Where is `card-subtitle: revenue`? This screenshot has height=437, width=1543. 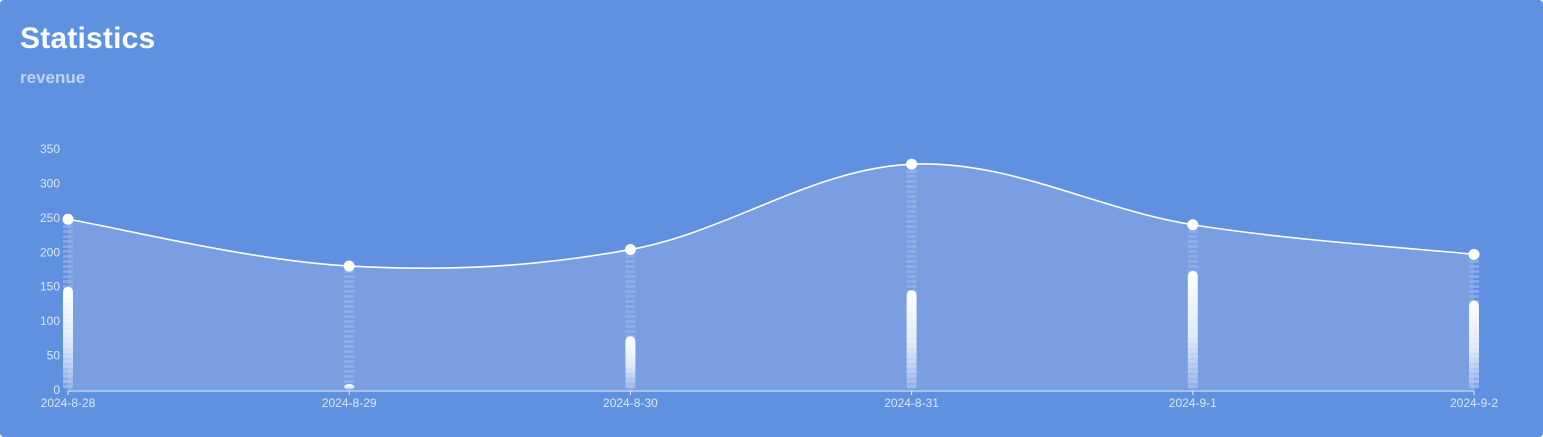
card-subtitle: revenue is located at coordinates (53, 77).